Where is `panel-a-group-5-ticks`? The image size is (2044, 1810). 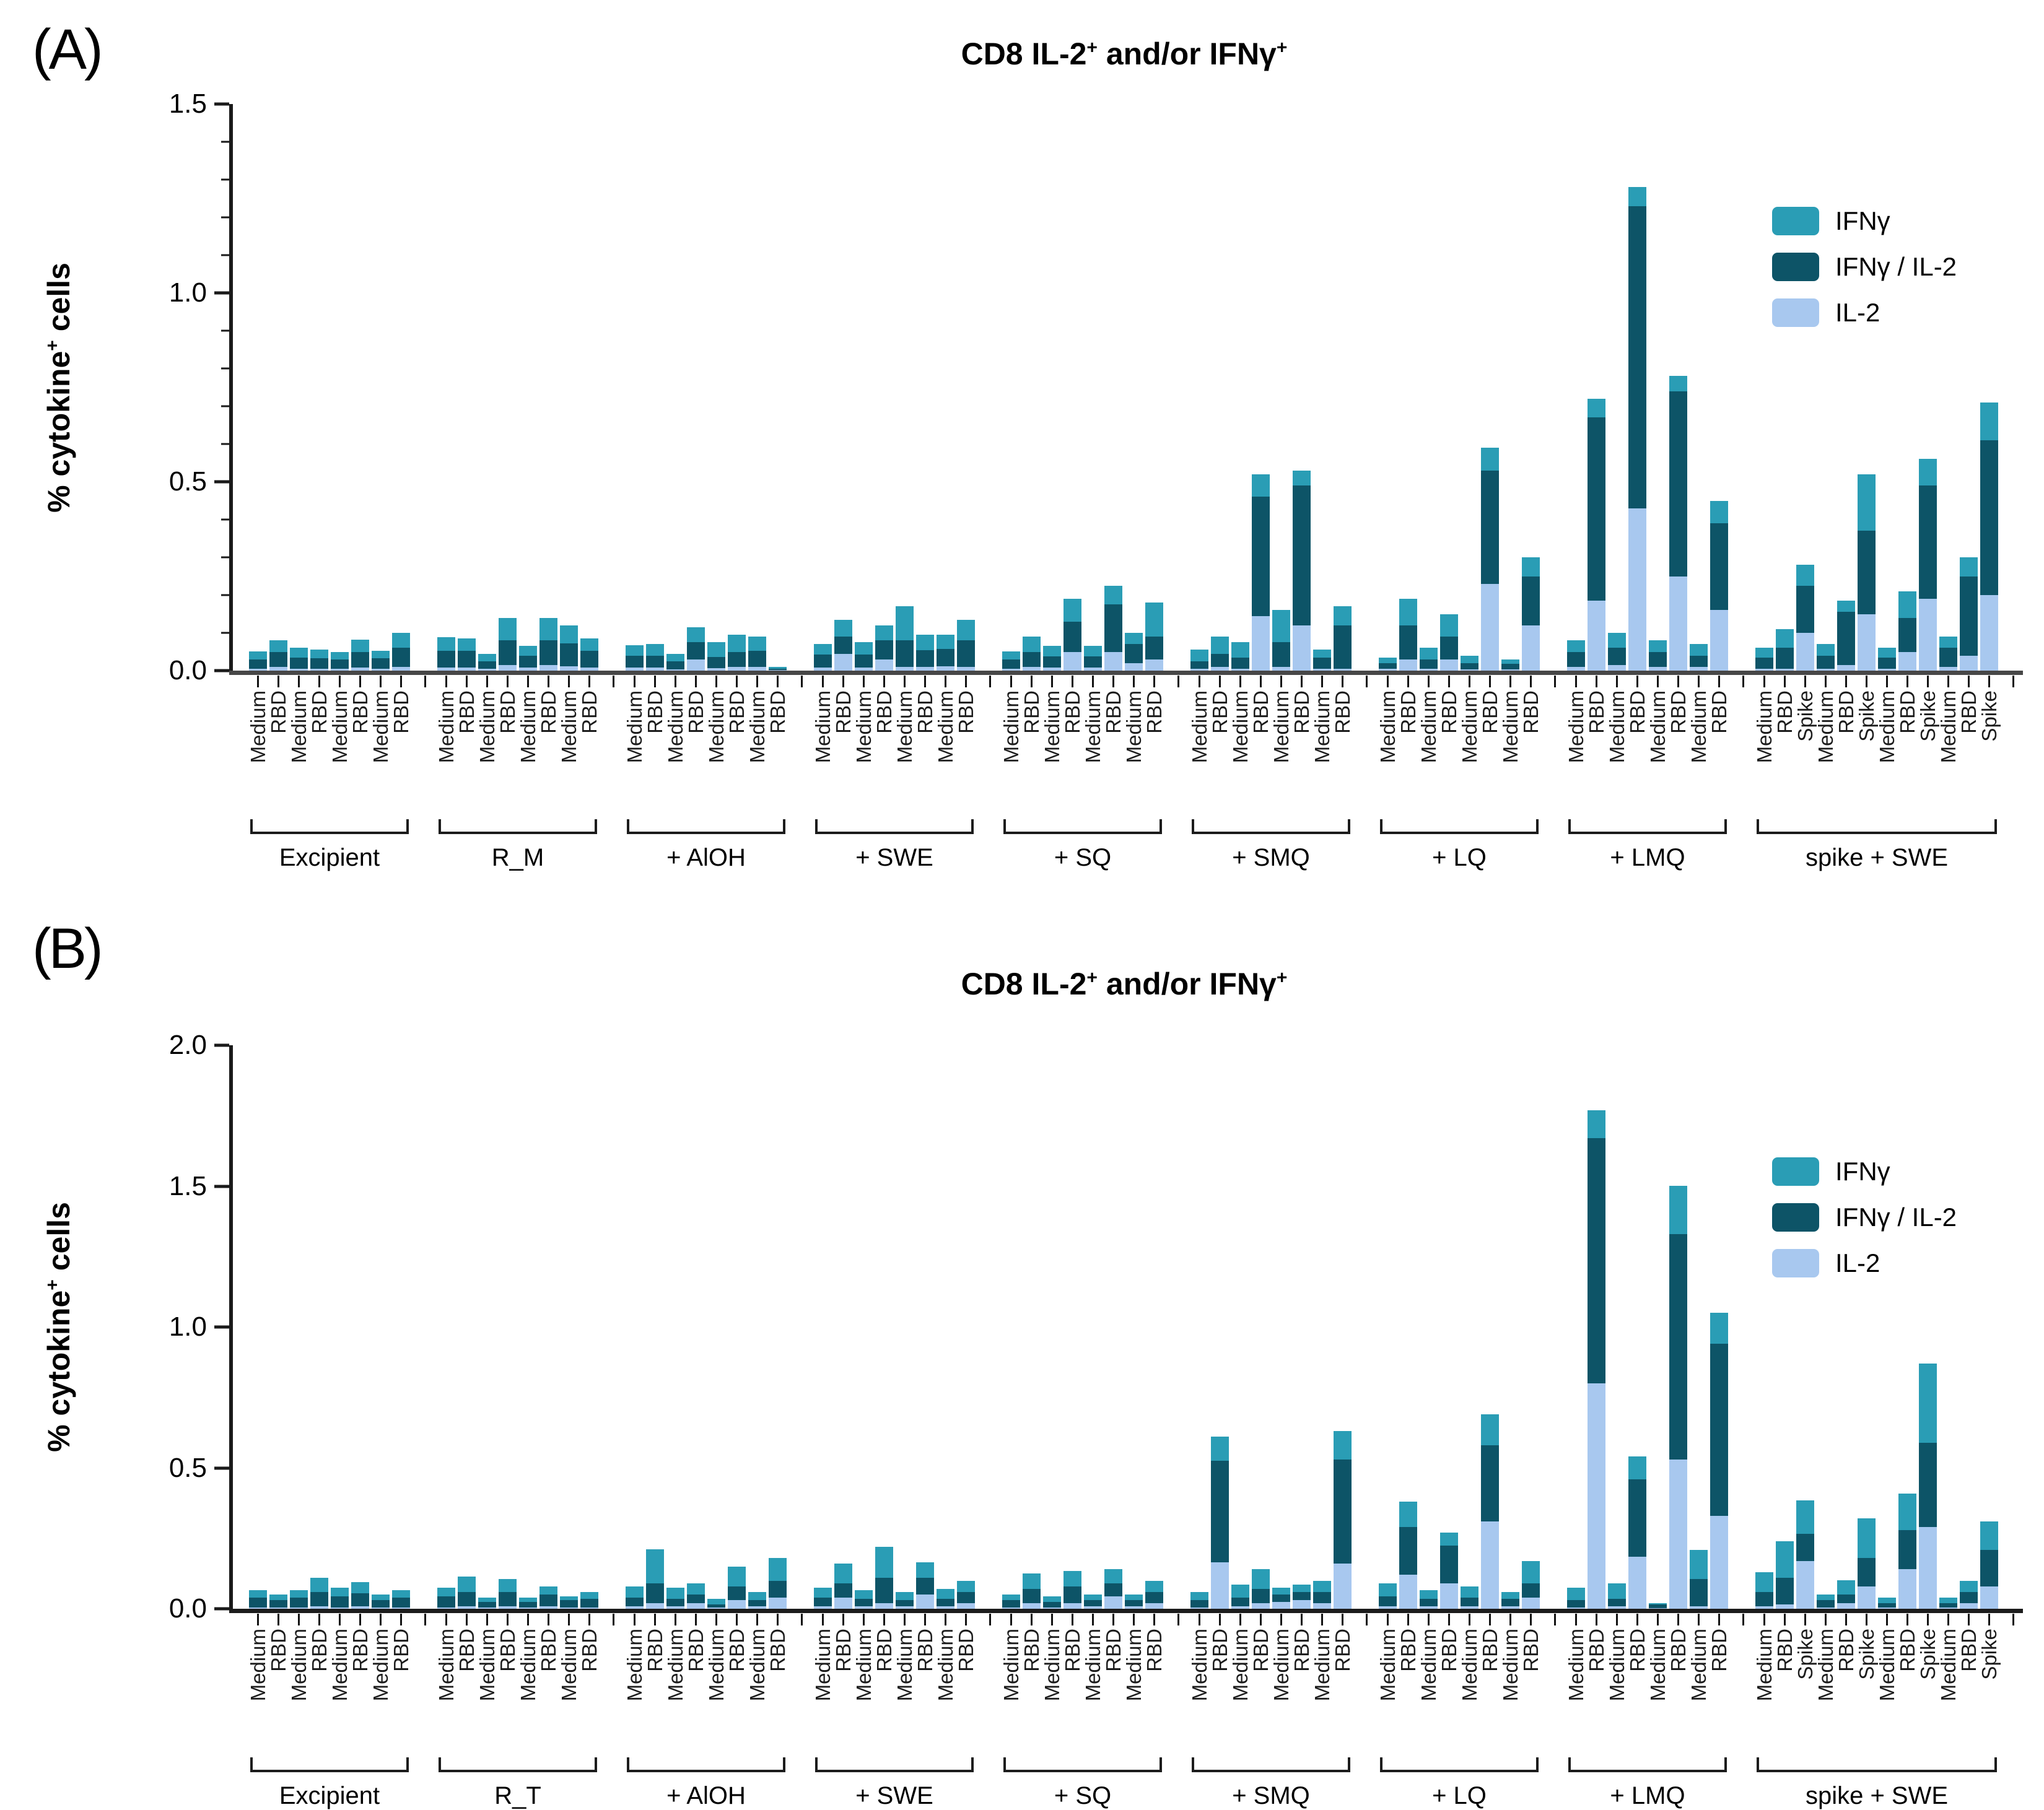 panel-a-group-5-ticks is located at coordinates (1279, 681).